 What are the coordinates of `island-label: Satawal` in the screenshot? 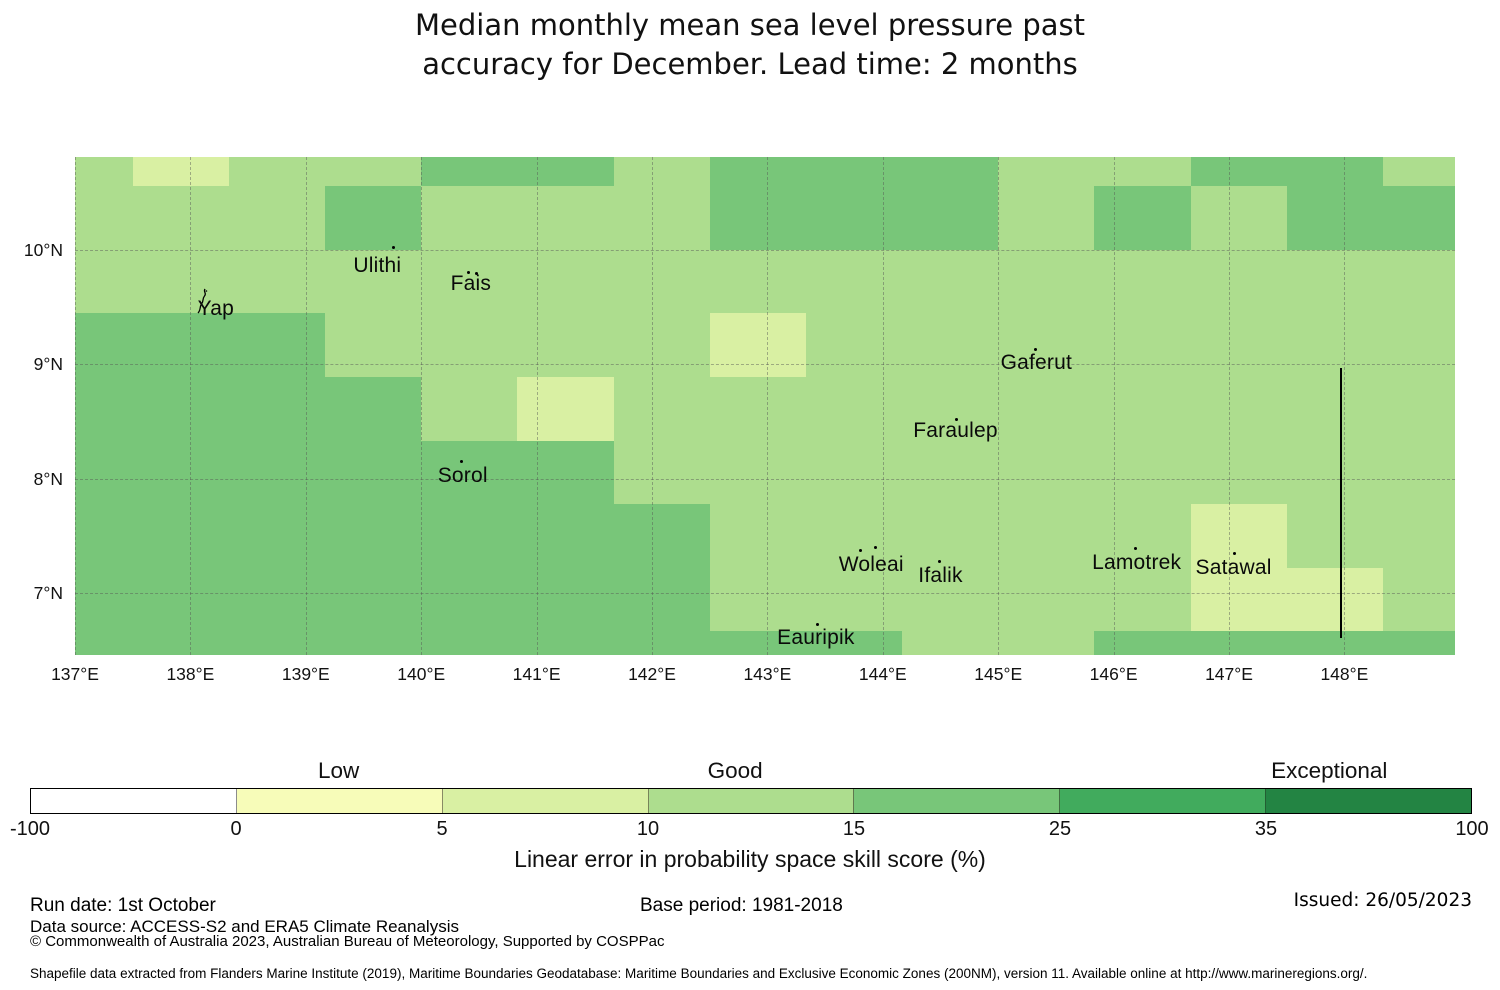 It's located at (1233, 568).